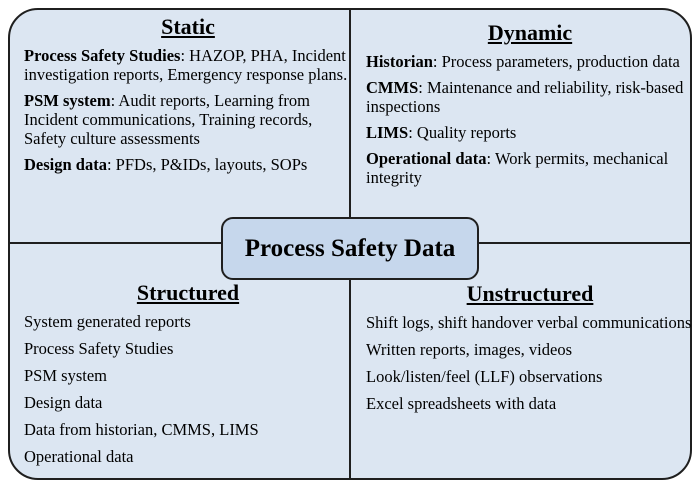  I want to click on quadrant-heading: Unstructured, so click(530, 293).